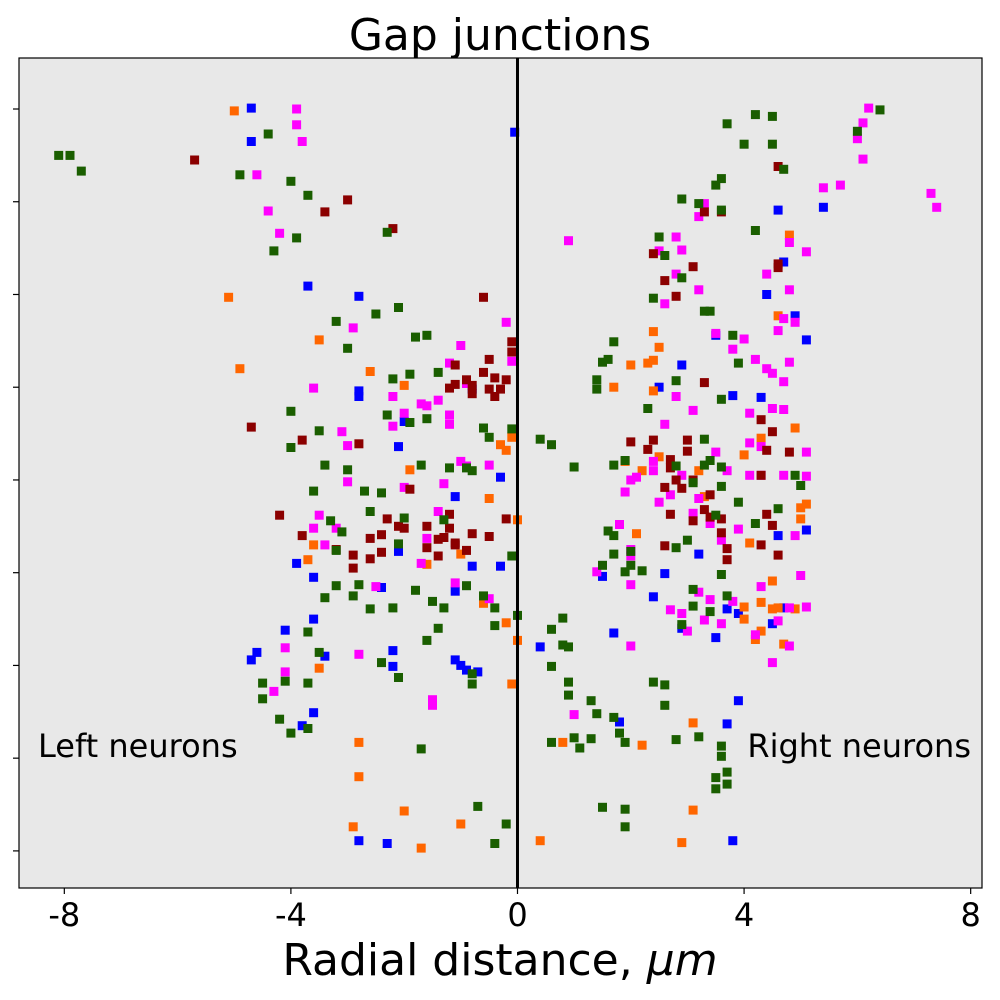  Describe the element at coordinates (500, 35) in the screenshot. I see `chart-title: Gap junctions` at that location.